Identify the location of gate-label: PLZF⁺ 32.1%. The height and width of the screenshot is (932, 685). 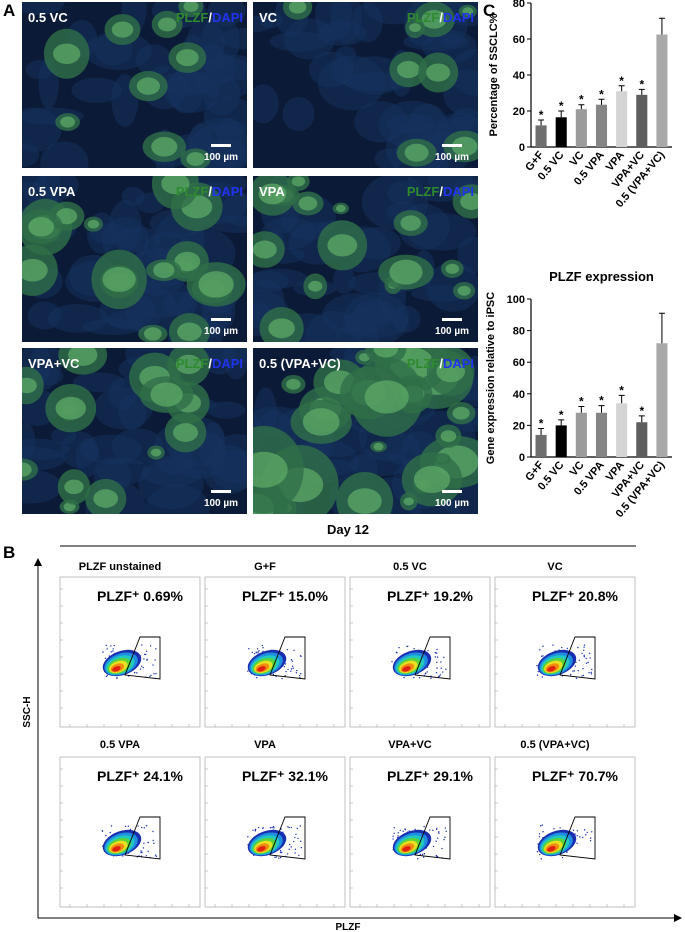
(285, 776).